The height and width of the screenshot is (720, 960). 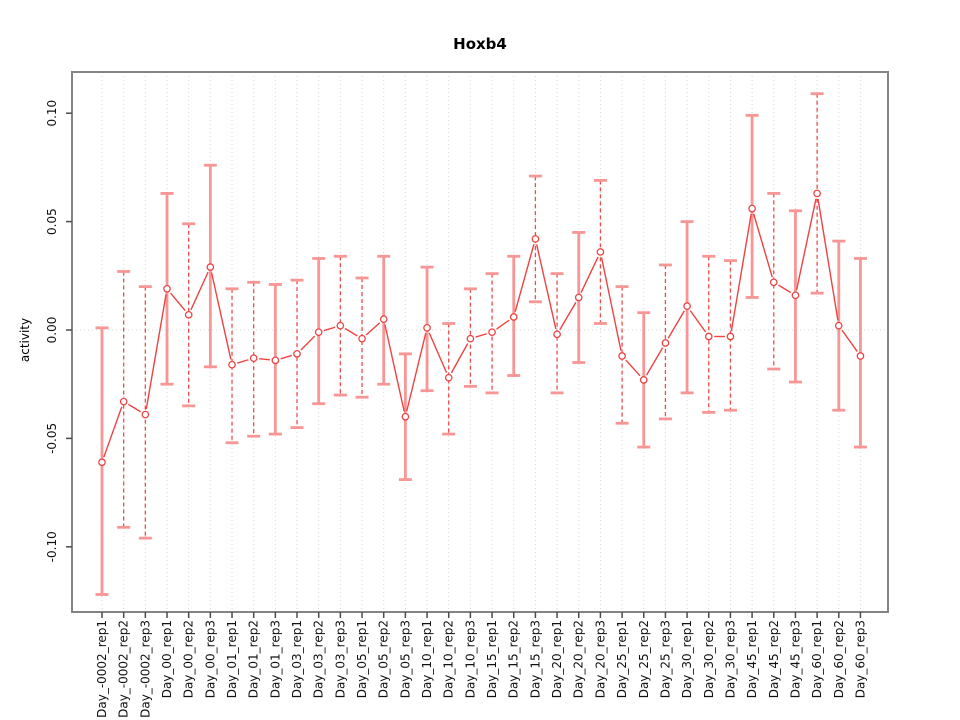 What do you see at coordinates (709, 659) in the screenshot?
I see `x-tick-label: Day_30_rep2` at bounding box center [709, 659].